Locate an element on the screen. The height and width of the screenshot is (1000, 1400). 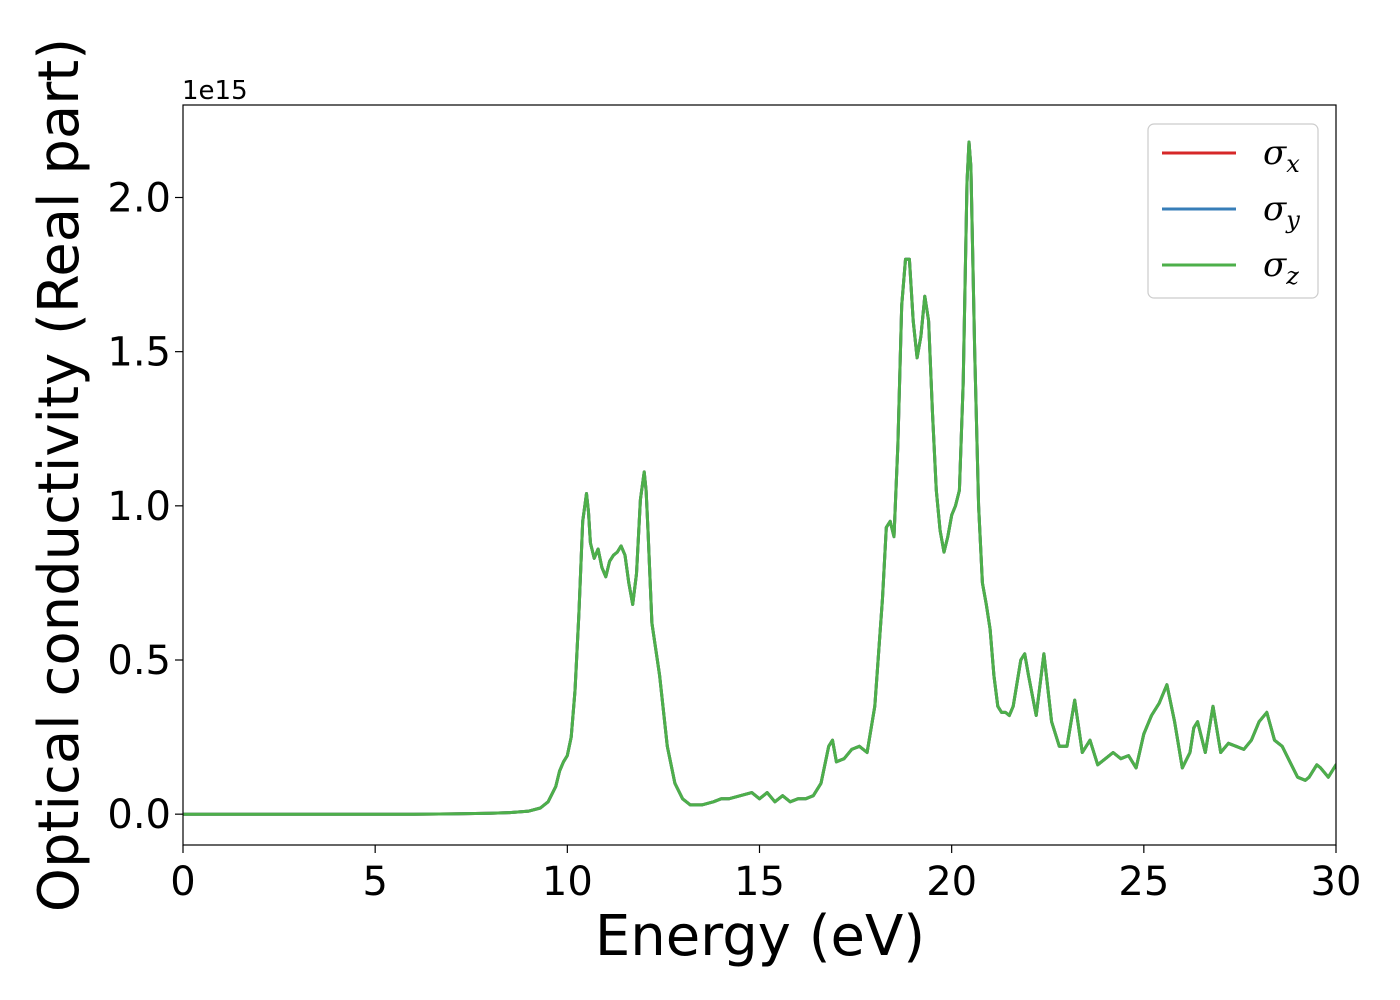
y-tick-label: 1.5 is located at coordinates (139, 353).